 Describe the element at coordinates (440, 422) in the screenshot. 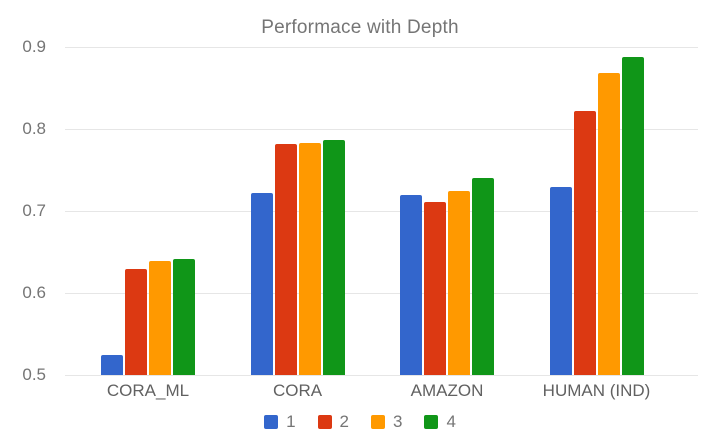

I see `legend-item-4: 4` at that location.